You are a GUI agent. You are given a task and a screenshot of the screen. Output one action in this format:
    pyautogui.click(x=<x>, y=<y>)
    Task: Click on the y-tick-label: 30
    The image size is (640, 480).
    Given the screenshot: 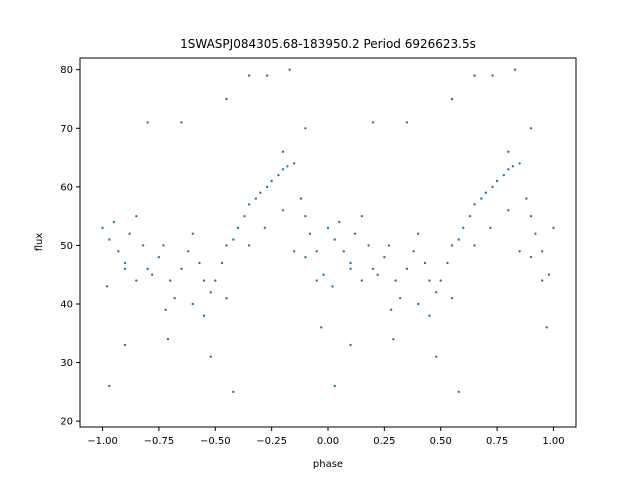 What is the action you would take?
    pyautogui.click(x=66, y=363)
    